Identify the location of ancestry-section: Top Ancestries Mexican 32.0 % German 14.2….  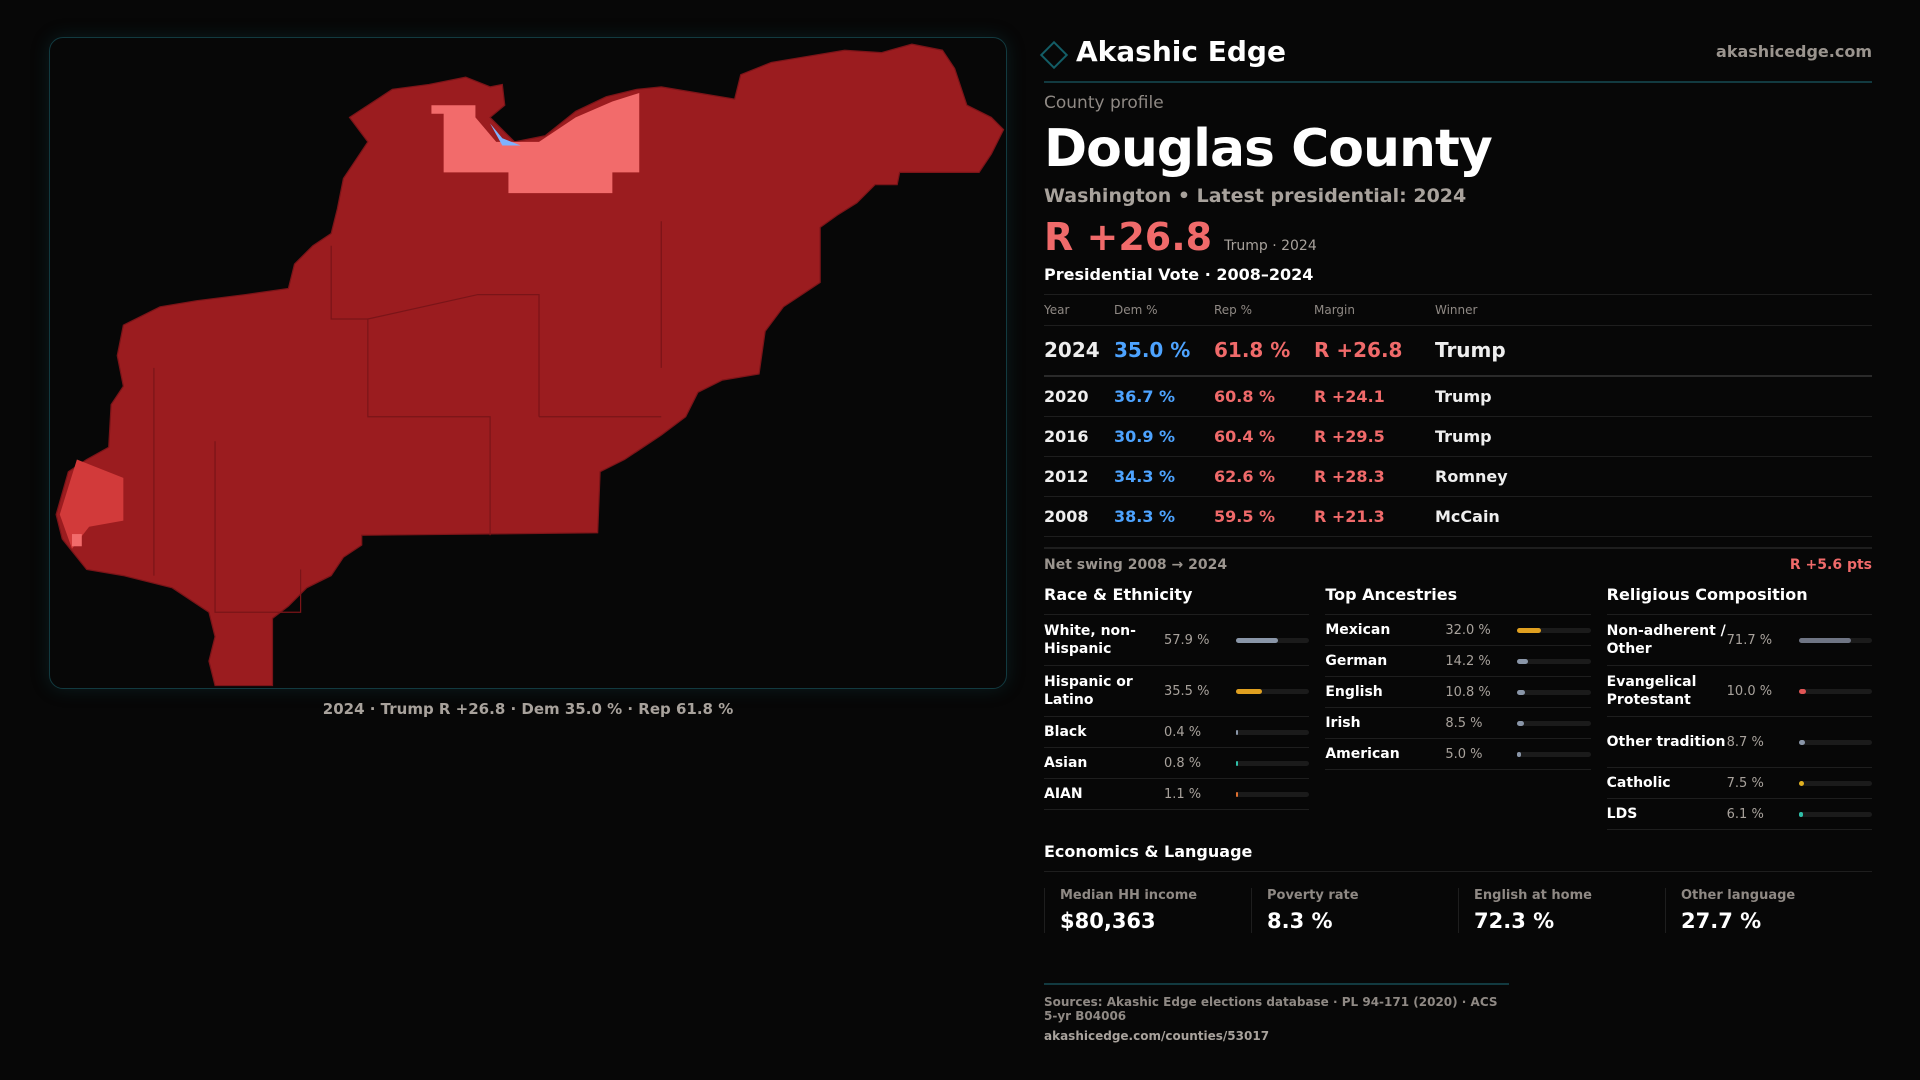
(1458, 707).